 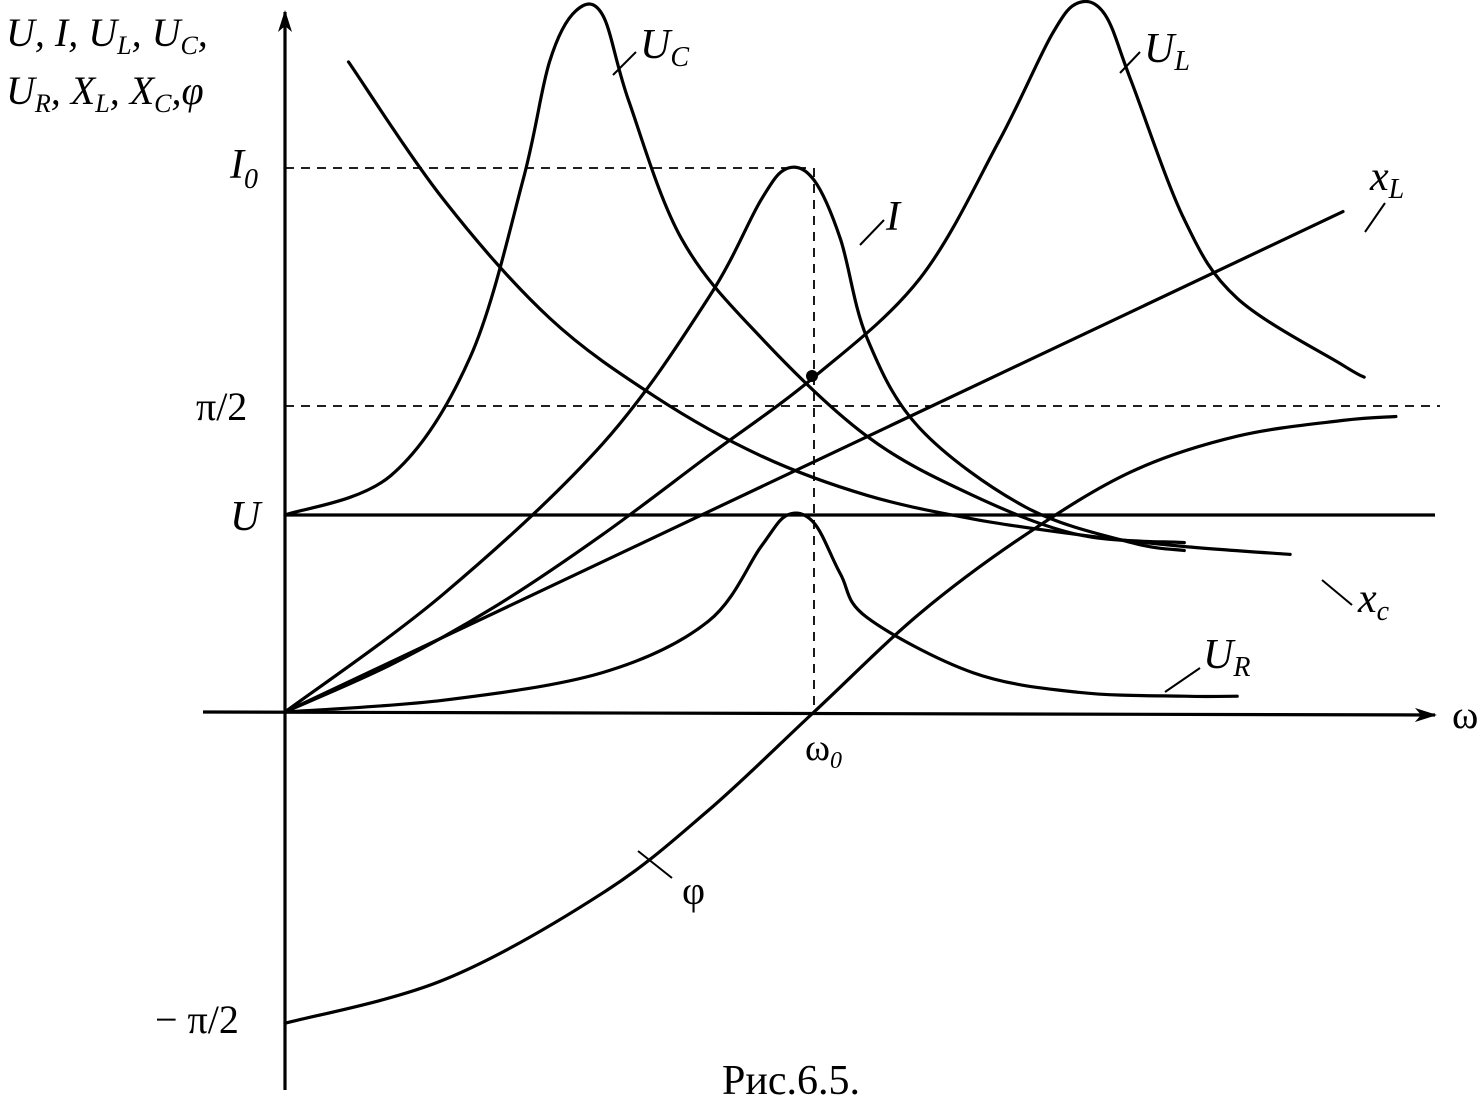 I want to click on y-axis-title-line1: U, I, UL, UC,, so click(x=107, y=35).